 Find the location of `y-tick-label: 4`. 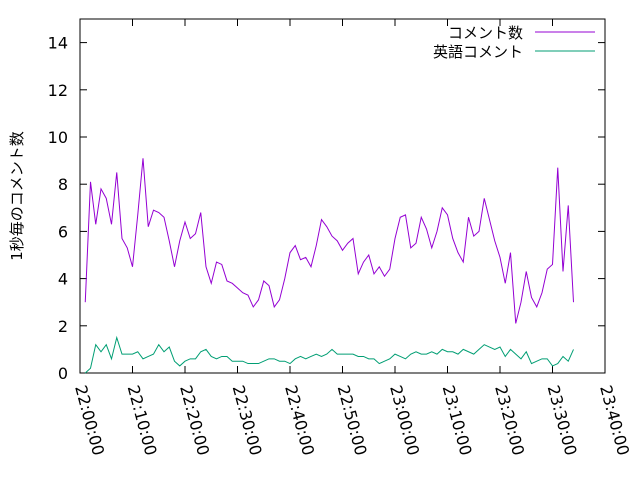

y-tick-label: 4 is located at coordinates (63, 279).